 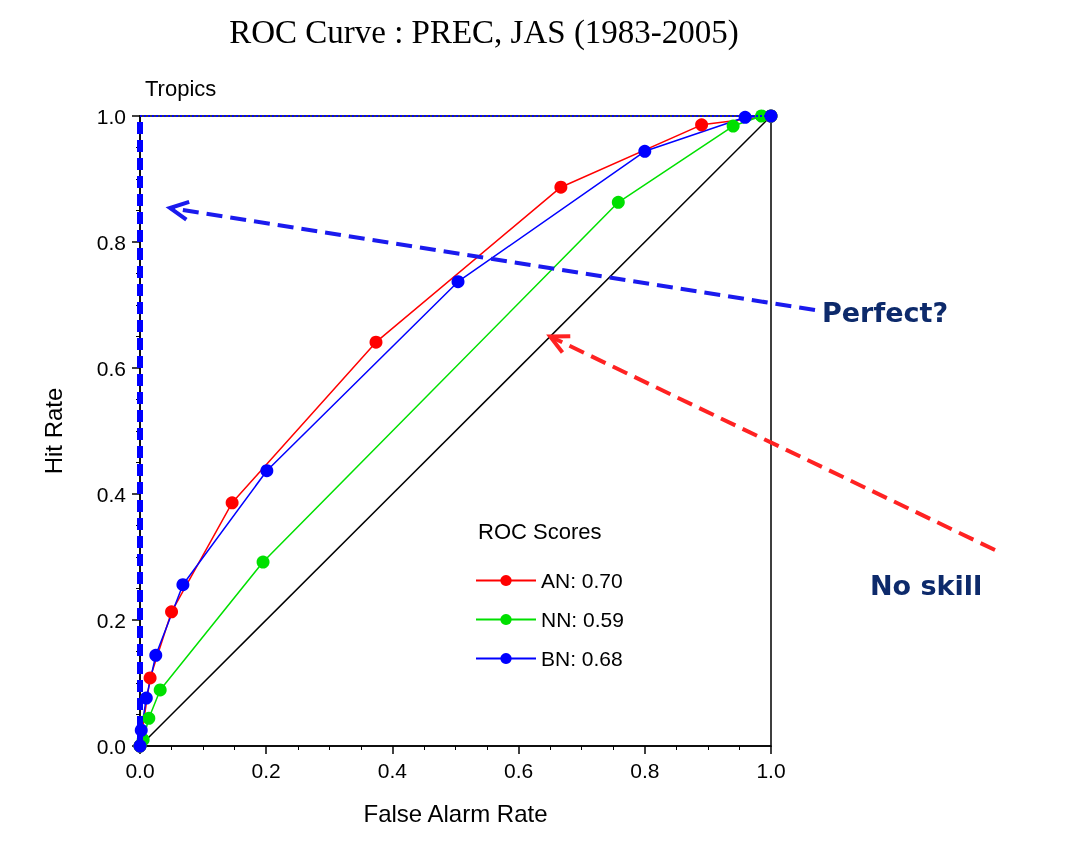 I want to click on x-tick-label: 0.6, so click(x=519, y=770).